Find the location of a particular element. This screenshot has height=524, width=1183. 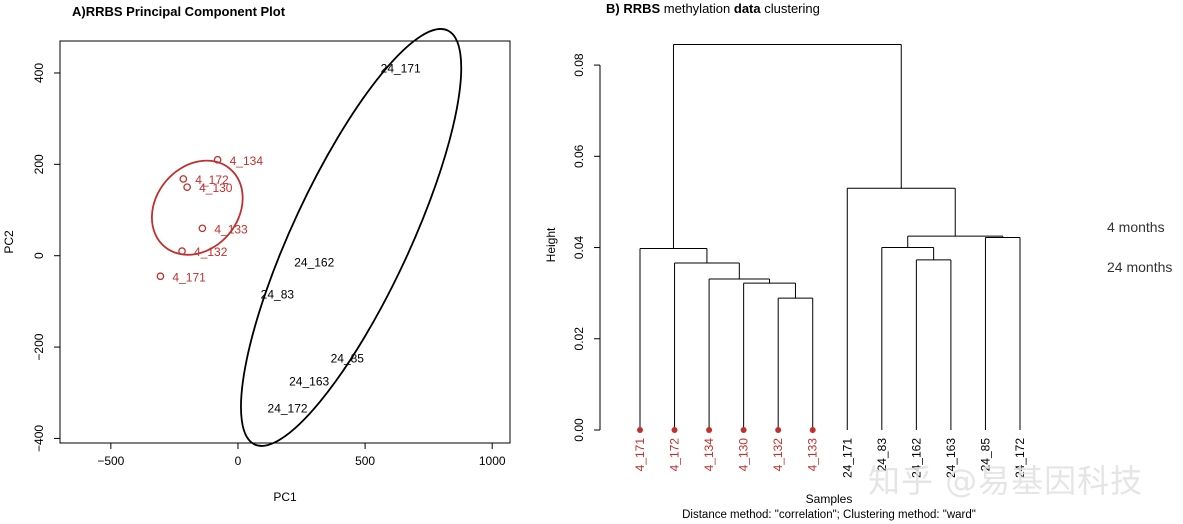

point-label: 24_85 is located at coordinates (348, 358).